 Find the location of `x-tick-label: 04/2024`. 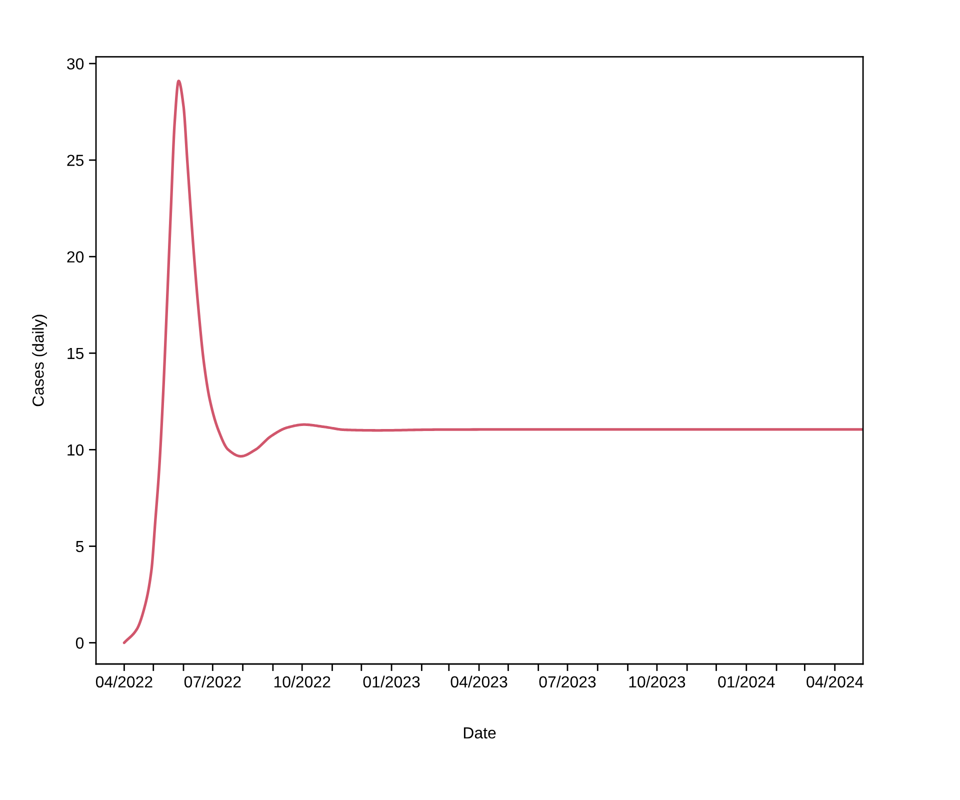

x-tick-label: 04/2024 is located at coordinates (835, 682).